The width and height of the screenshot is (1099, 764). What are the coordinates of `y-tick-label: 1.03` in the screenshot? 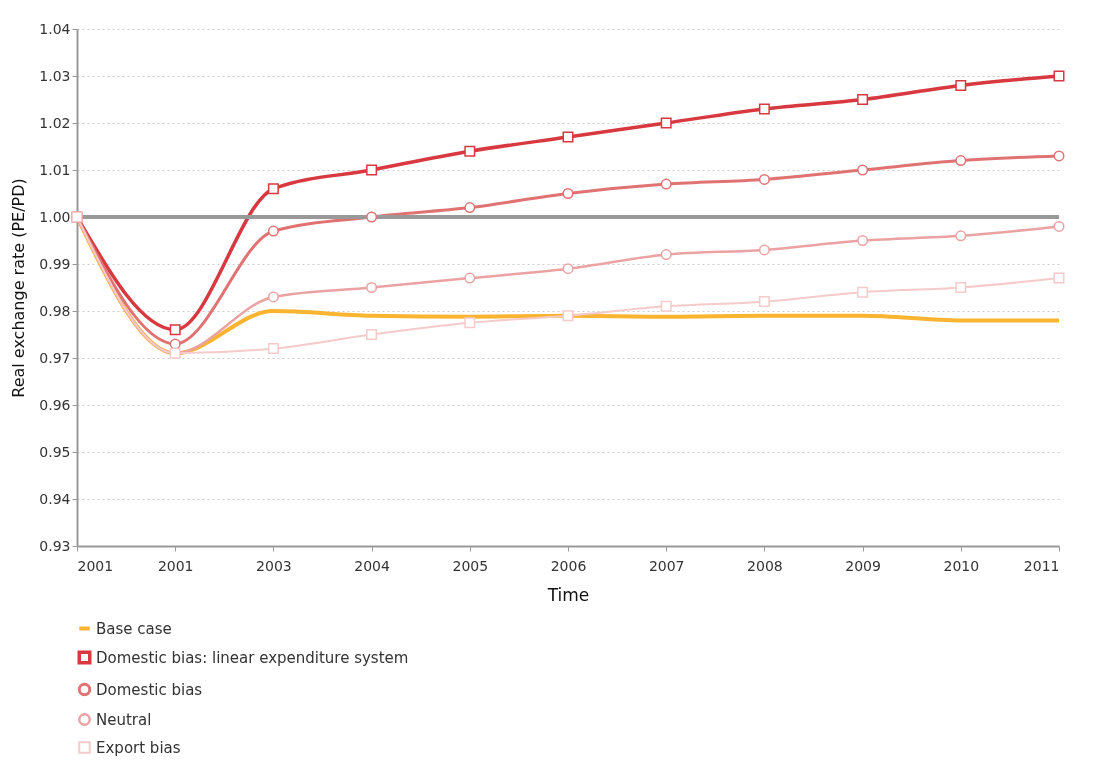 It's located at (55, 75).